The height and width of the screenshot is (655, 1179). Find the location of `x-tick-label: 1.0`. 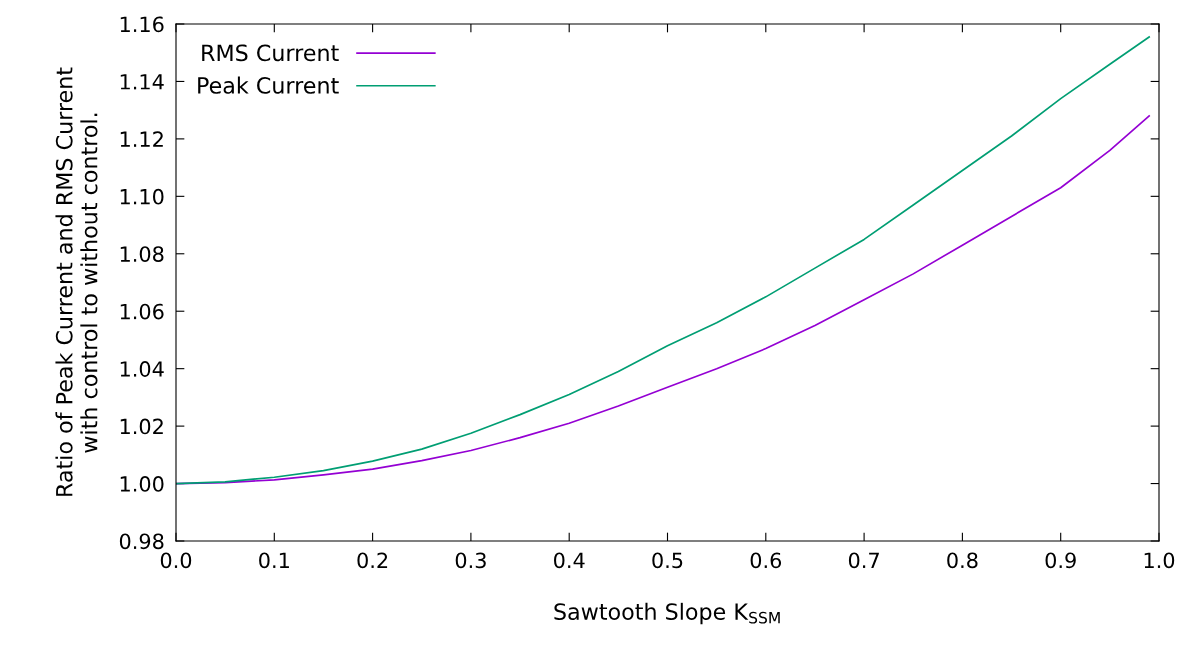

x-tick-label: 1.0 is located at coordinates (1159, 560).